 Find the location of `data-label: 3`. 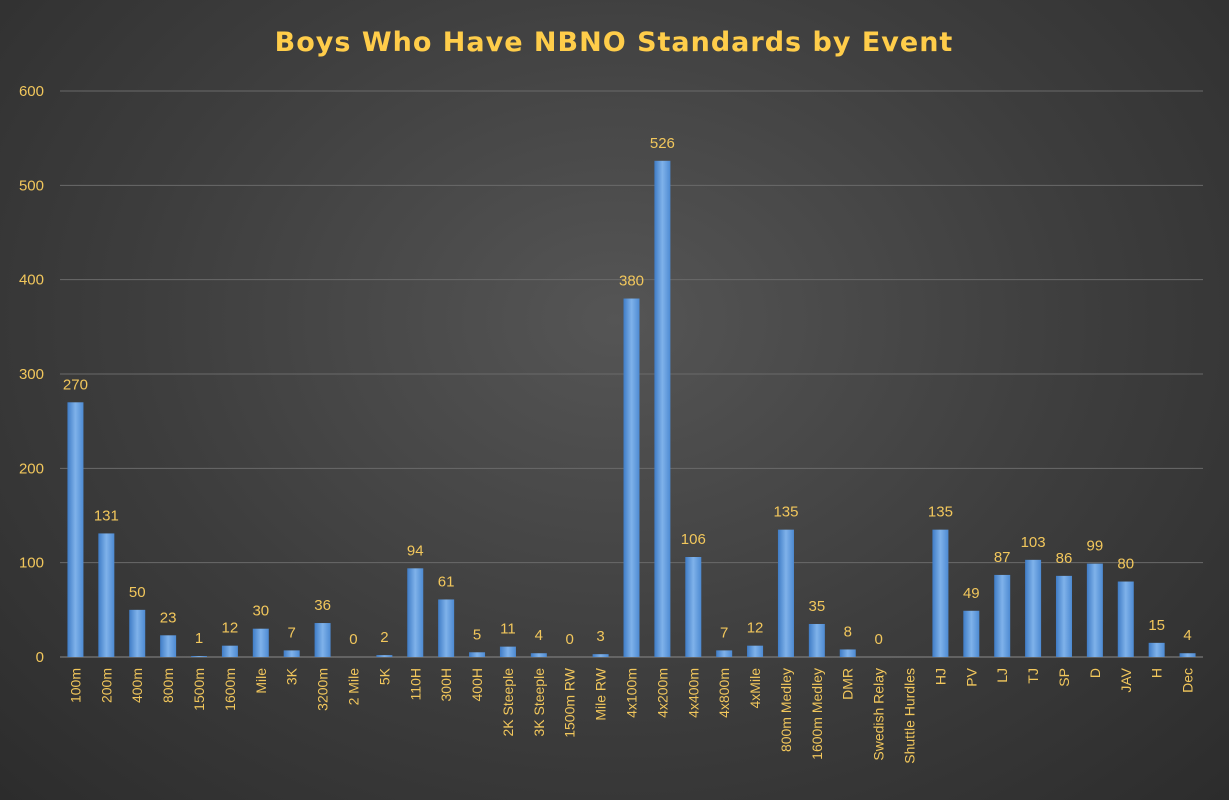

data-label: 3 is located at coordinates (600, 636).